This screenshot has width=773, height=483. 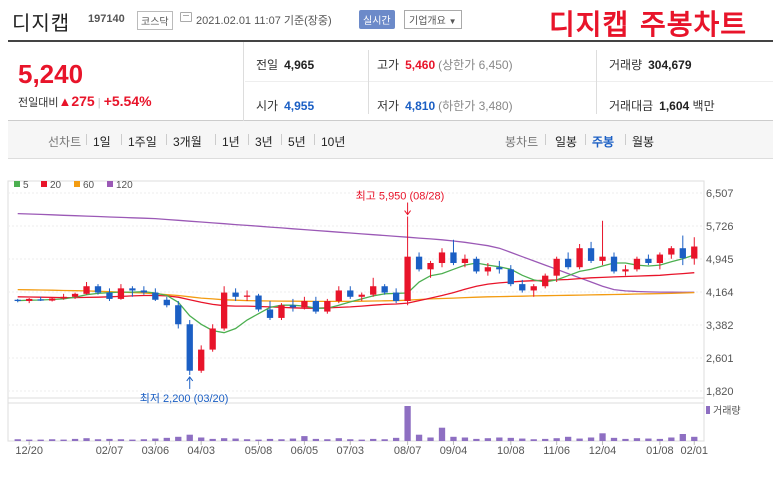 I want to click on stock-code: 197140, so click(x=106, y=19).